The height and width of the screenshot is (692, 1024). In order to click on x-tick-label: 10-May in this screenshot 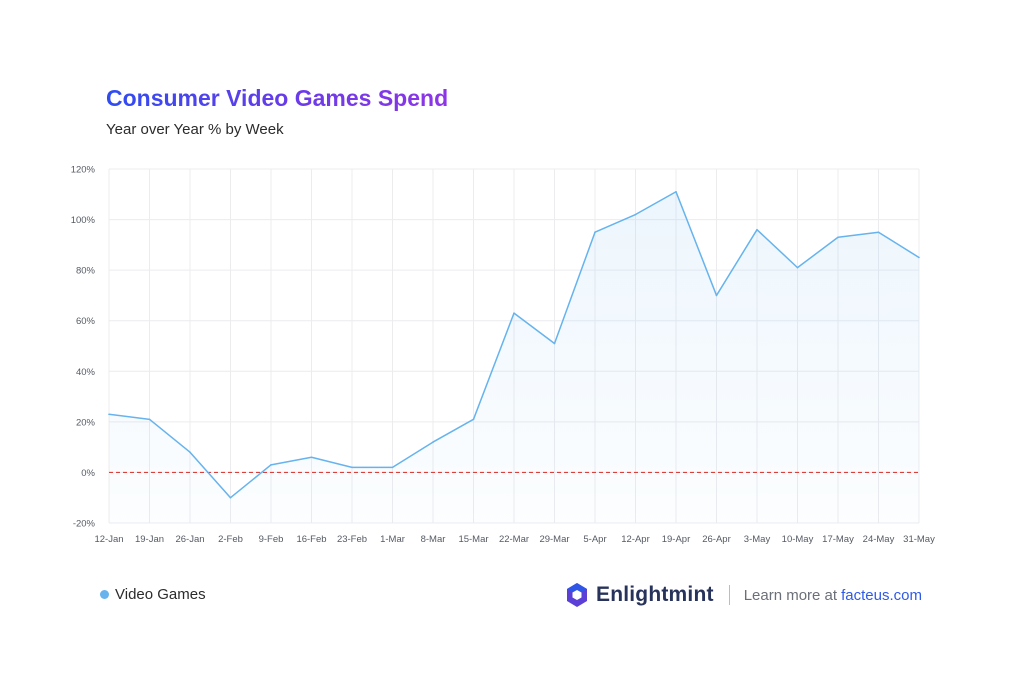, I will do `click(798, 539)`.